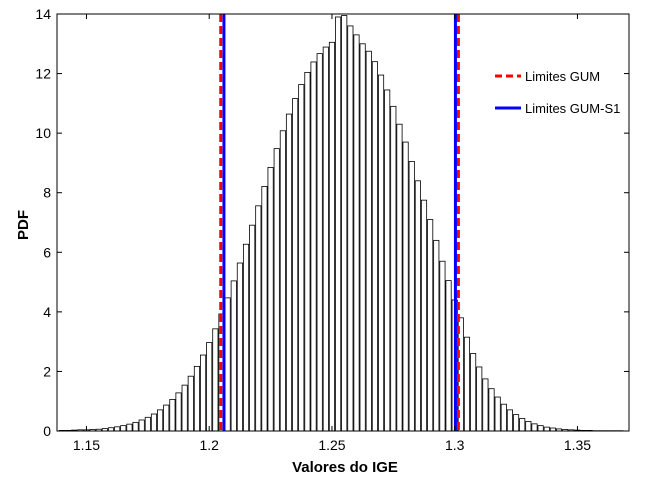 Image resolution: width=649 pixels, height=482 pixels. Describe the element at coordinates (47, 193) in the screenshot. I see `y-tick-label: 8` at that location.